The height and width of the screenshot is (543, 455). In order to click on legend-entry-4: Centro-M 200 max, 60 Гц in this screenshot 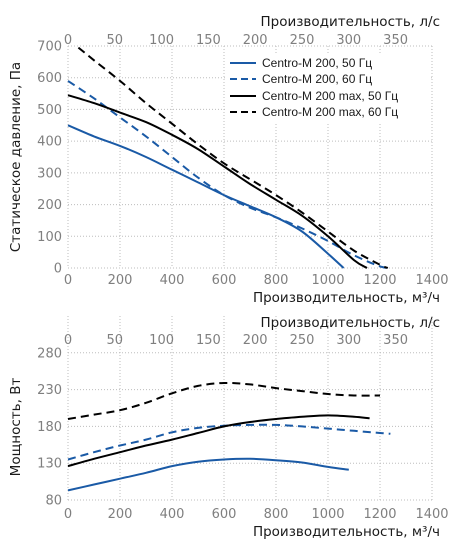, I will do `click(314, 112)`.